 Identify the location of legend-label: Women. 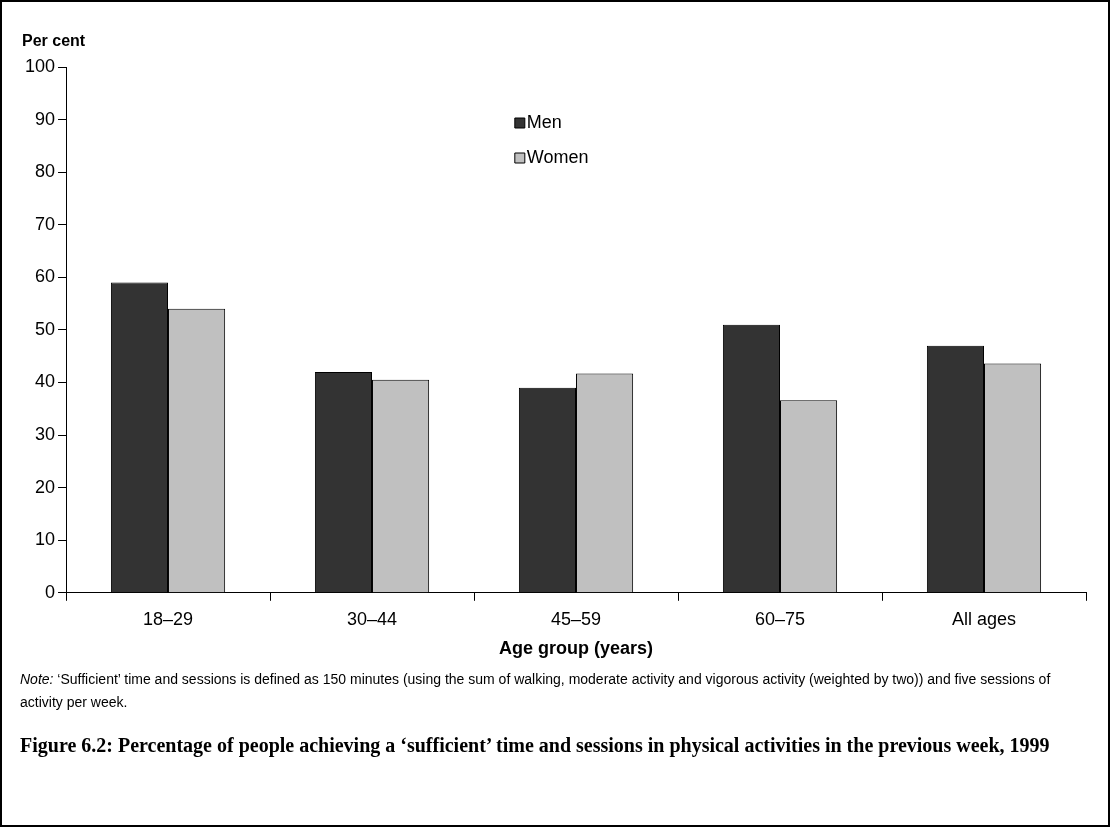
(557, 156).